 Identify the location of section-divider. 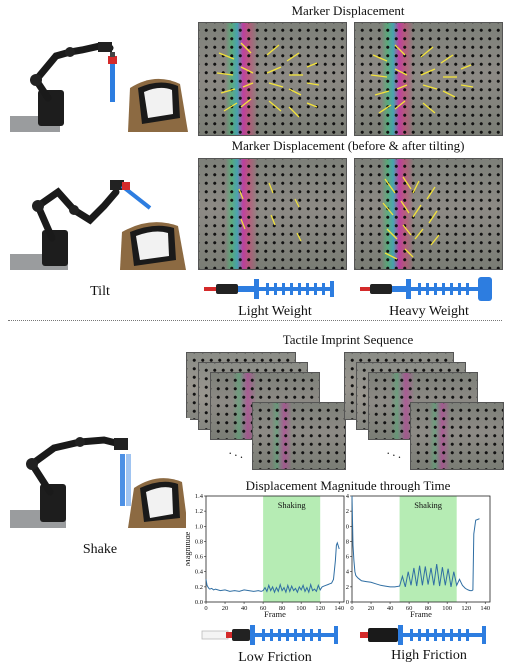
(255, 320).